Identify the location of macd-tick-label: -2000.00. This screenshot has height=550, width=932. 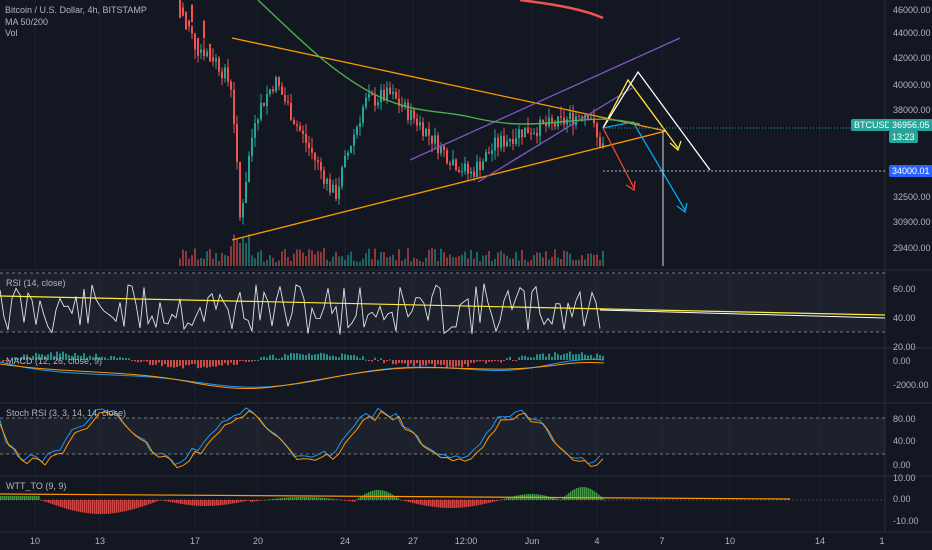
(911, 385).